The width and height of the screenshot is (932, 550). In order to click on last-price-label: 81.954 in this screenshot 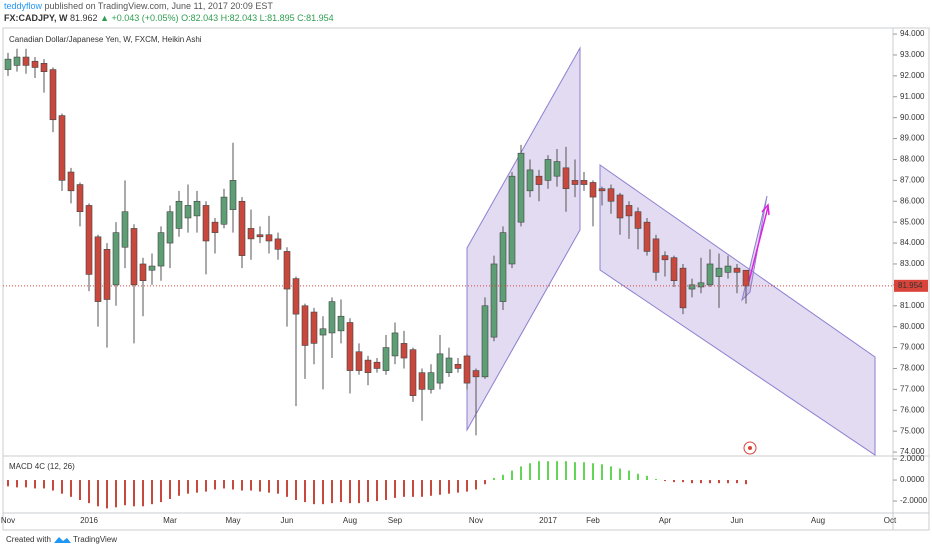, I will do `click(910, 285)`.